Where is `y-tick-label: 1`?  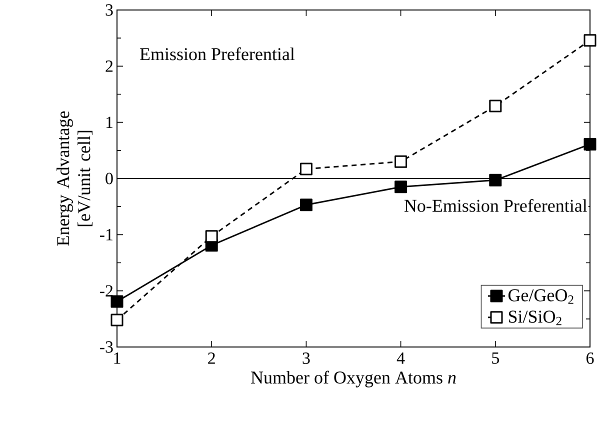
y-tick-label: 1 is located at coordinates (109, 122).